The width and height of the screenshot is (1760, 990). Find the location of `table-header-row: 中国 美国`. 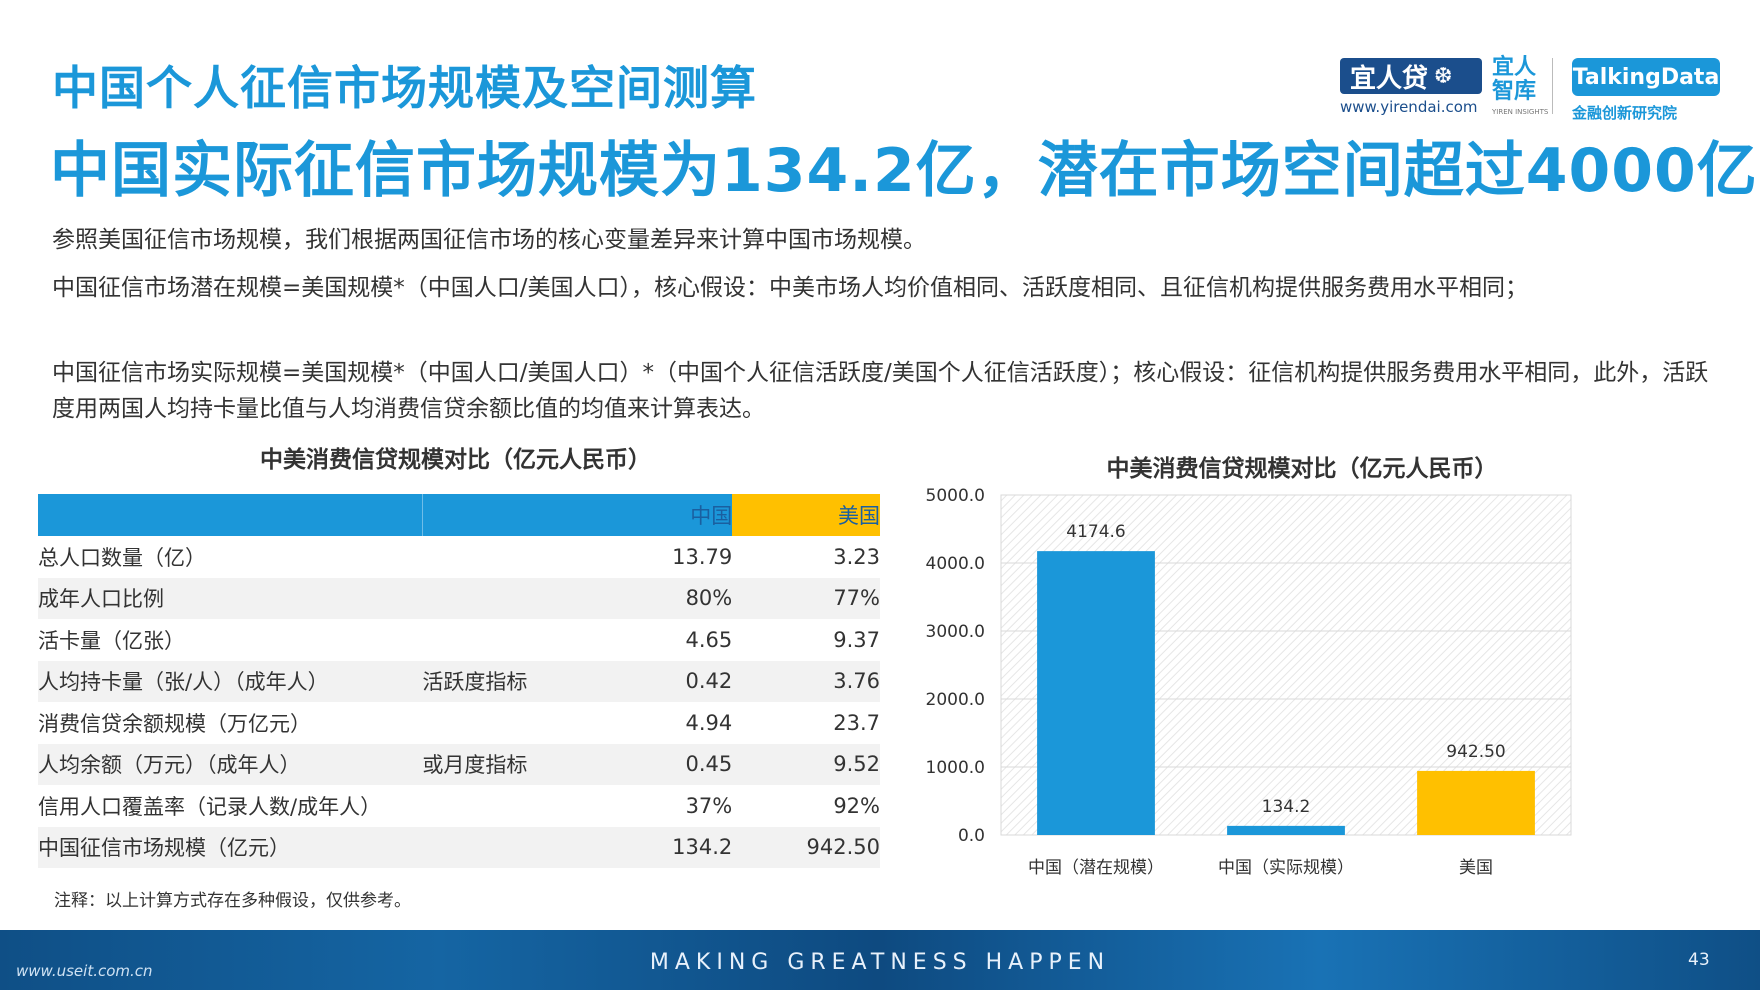

table-header-row: 中国 美国 is located at coordinates (459, 515).